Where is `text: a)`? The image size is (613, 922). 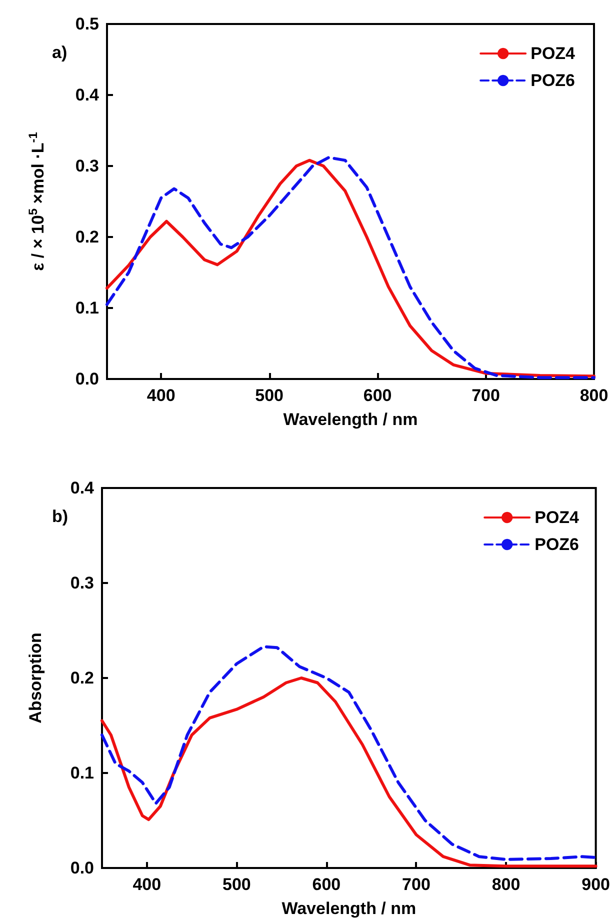 text: a) is located at coordinates (60, 52).